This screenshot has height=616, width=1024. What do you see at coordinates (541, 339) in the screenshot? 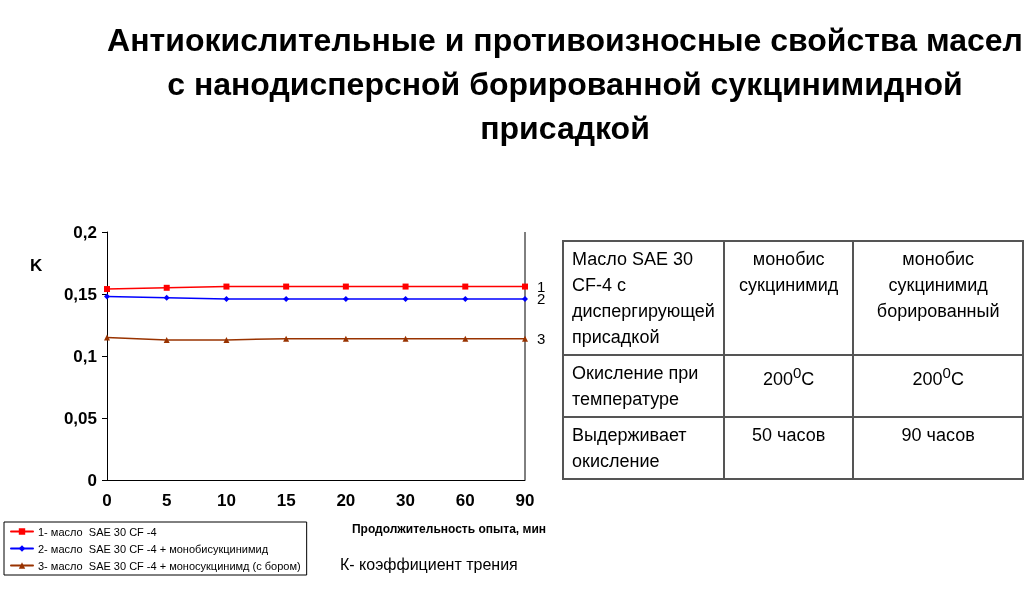
I see `annotation: 3` at bounding box center [541, 339].